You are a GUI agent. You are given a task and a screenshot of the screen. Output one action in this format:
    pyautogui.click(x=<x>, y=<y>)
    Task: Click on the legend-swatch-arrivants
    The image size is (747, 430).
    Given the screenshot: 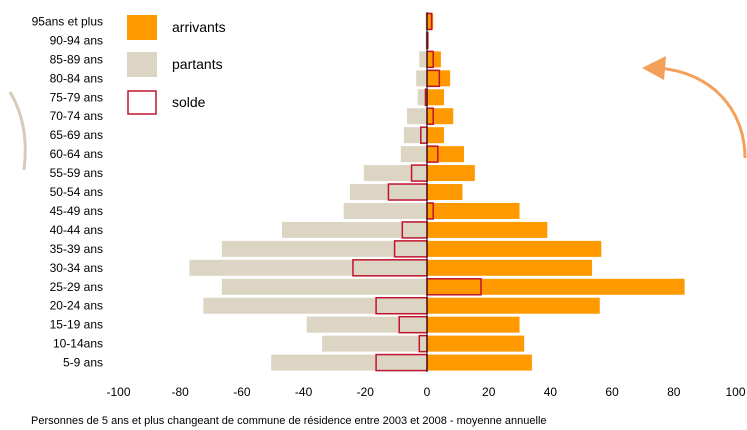 What is the action you would take?
    pyautogui.click(x=142, y=27)
    